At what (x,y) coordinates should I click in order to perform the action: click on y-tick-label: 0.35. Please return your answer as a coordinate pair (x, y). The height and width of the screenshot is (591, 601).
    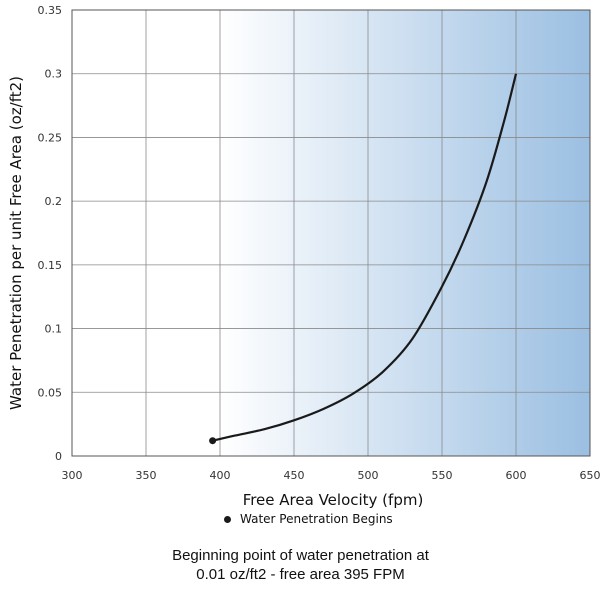
    Looking at the image, I should click on (50, 10).